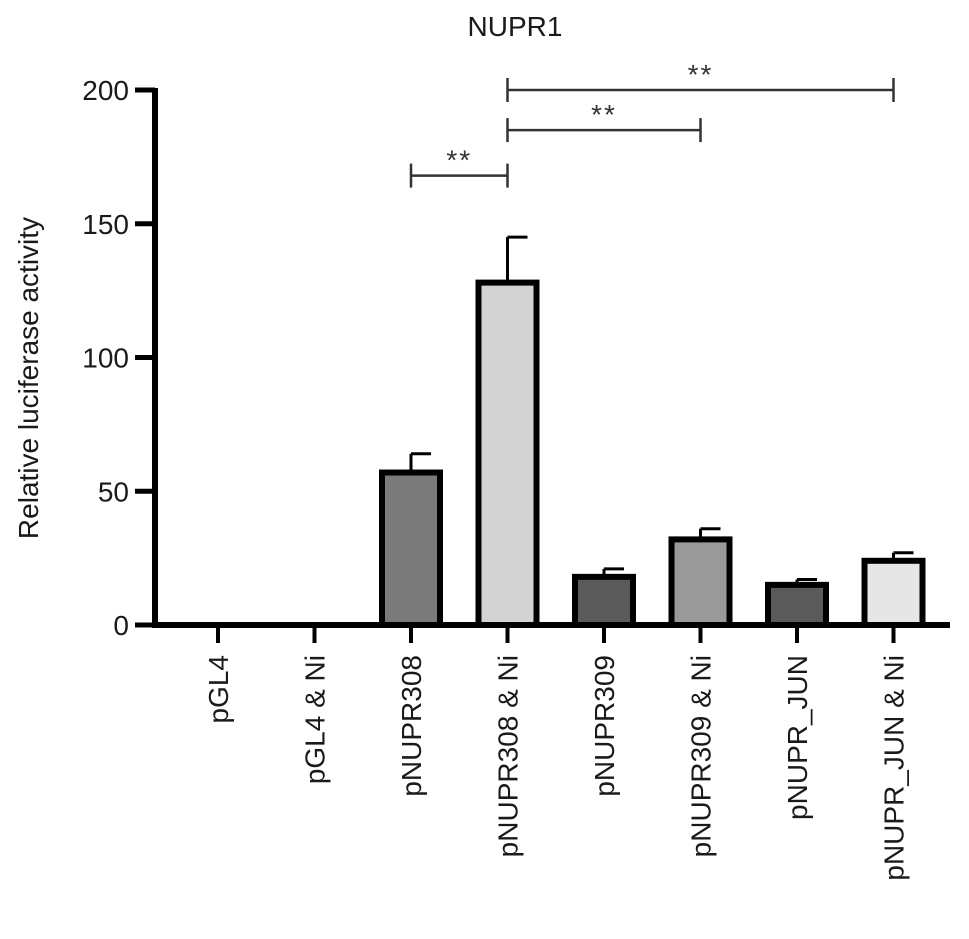 This screenshot has width=969, height=939. Describe the element at coordinates (459, 160) in the screenshot. I see `sig-label-0: **` at that location.